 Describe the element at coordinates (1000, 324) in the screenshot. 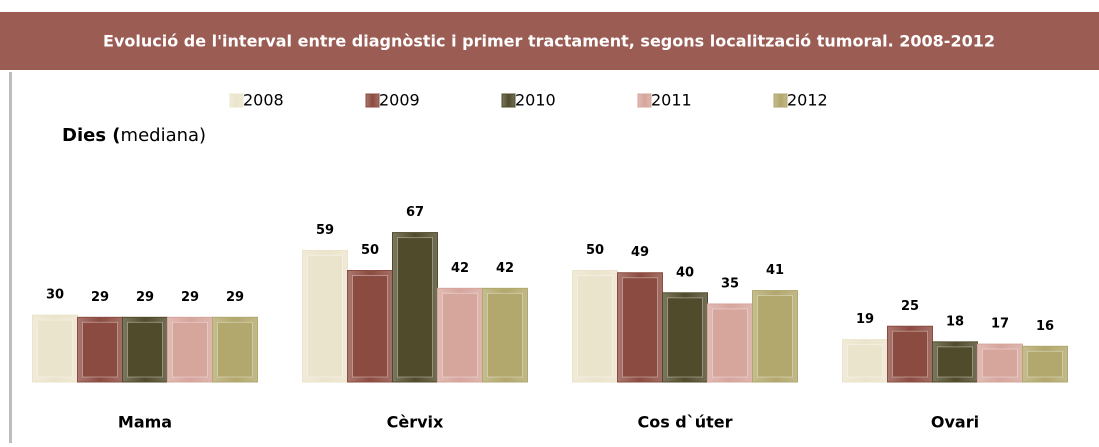

I see `data-label: 17` at that location.